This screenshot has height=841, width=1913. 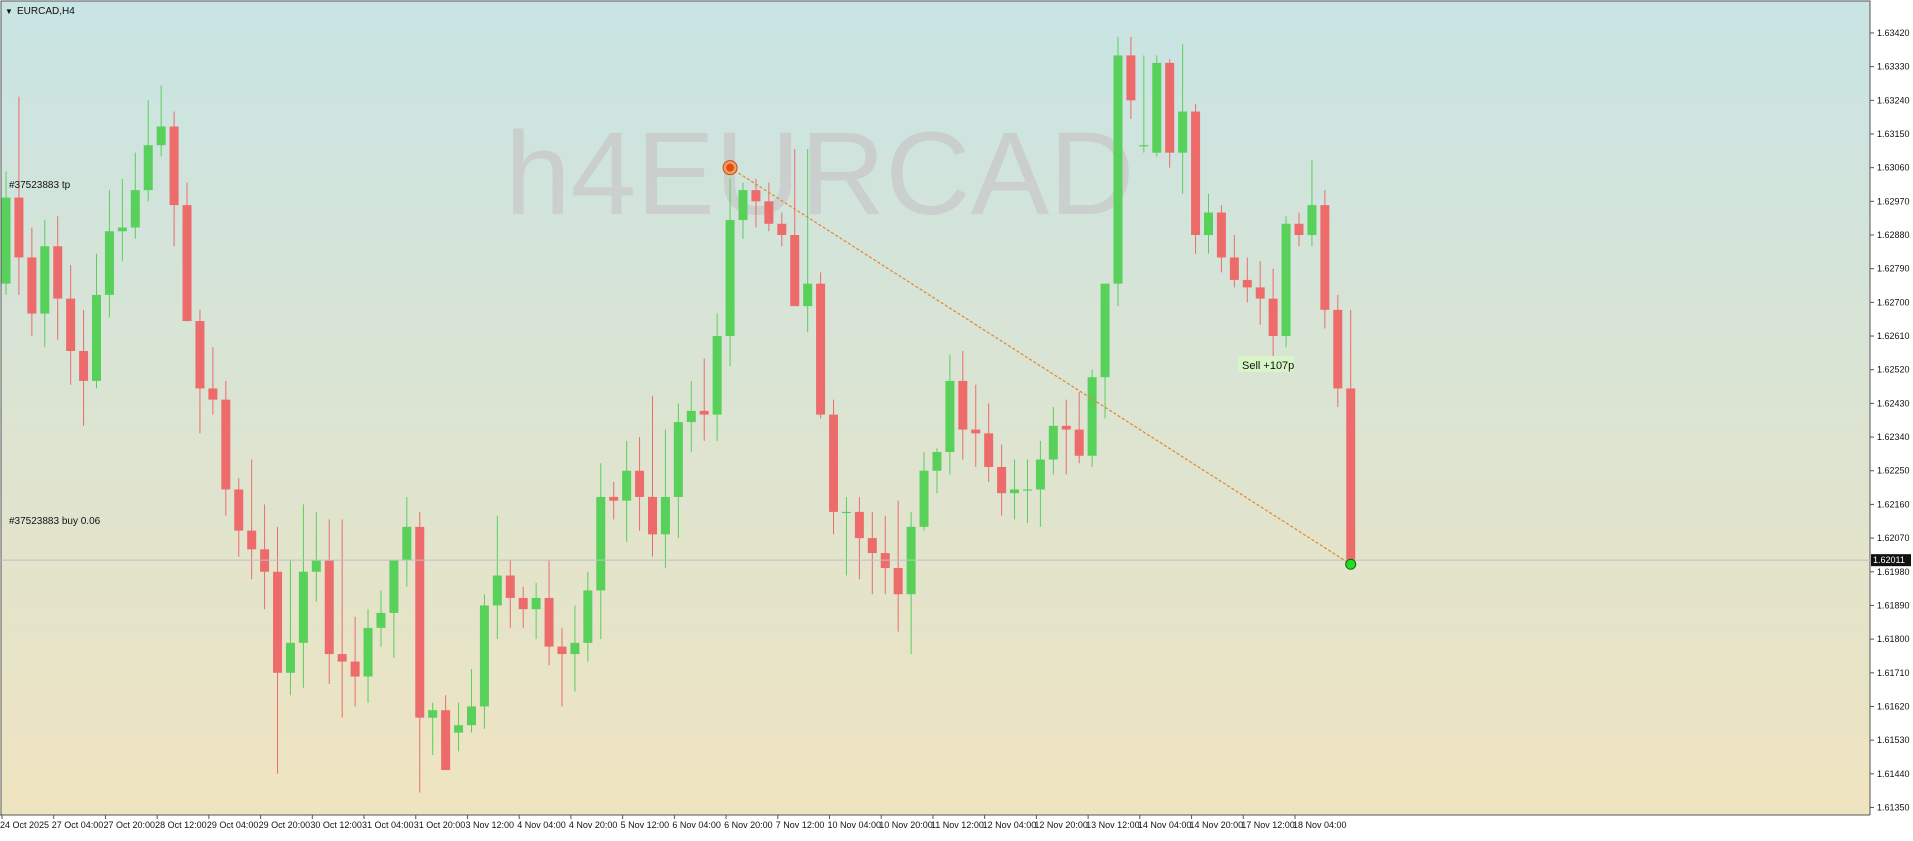 What do you see at coordinates (1893, 201) in the screenshot?
I see `price-tick-label: 1.62970` at bounding box center [1893, 201].